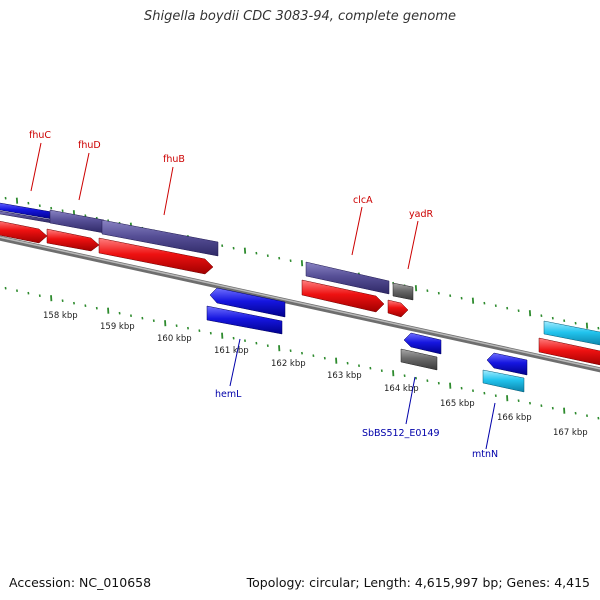 The image size is (600, 600). I want to click on reverse-gene-labels: hemL SbBS512_E0149 mtnN, so click(356, 399).